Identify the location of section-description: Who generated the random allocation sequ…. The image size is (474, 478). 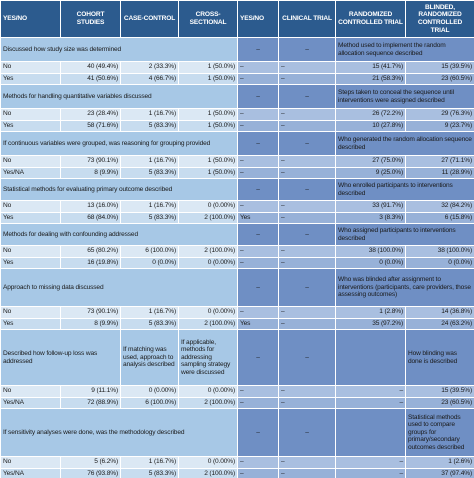
(404, 143).